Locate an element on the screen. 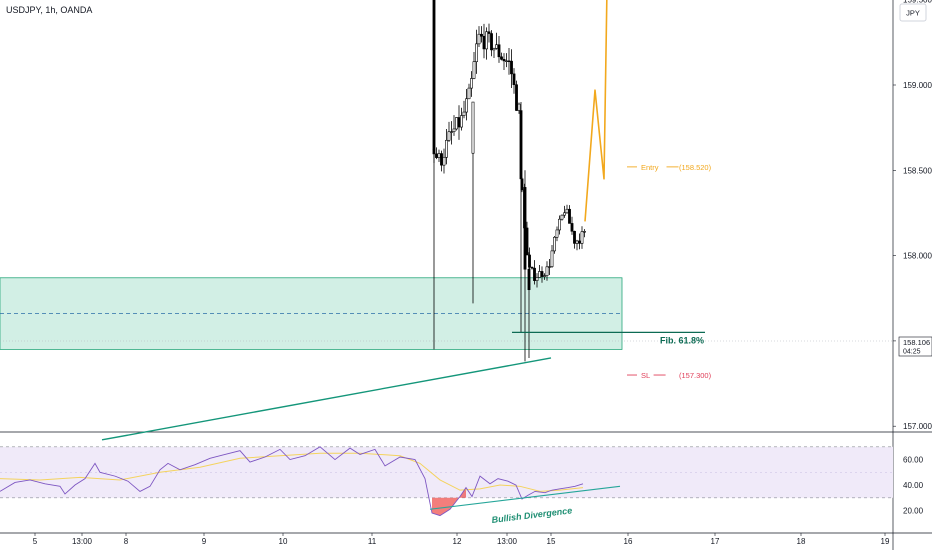 Image resolution: width=932 pixels, height=550 pixels. symbol-label: USDJPY, 1h, OANDA is located at coordinates (49, 10).